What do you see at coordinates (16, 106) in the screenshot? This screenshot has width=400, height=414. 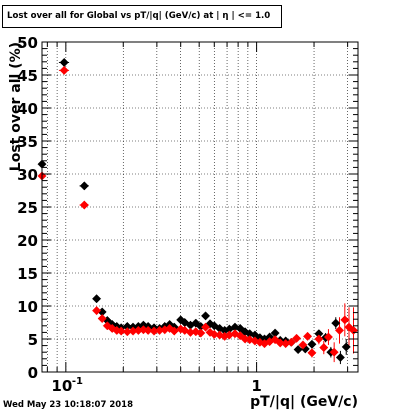 I see `y-axis-label: Lost over all (%)` at bounding box center [16, 106].